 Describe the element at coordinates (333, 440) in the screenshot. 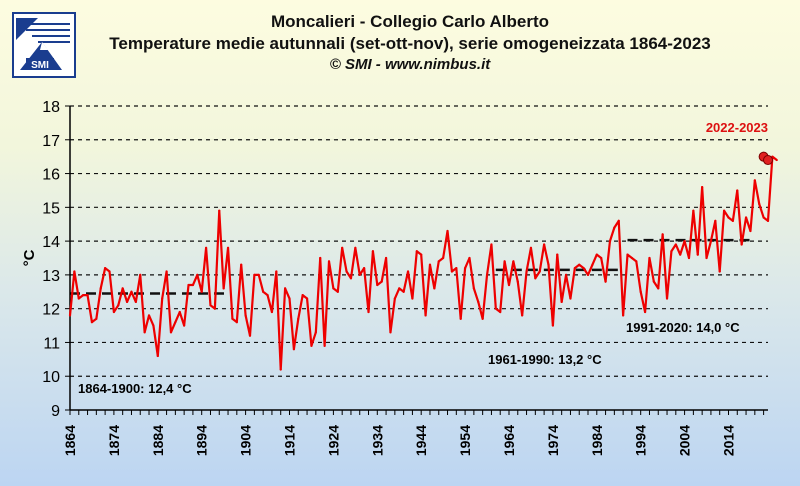

I see `x-tick-label: 1924` at that location.